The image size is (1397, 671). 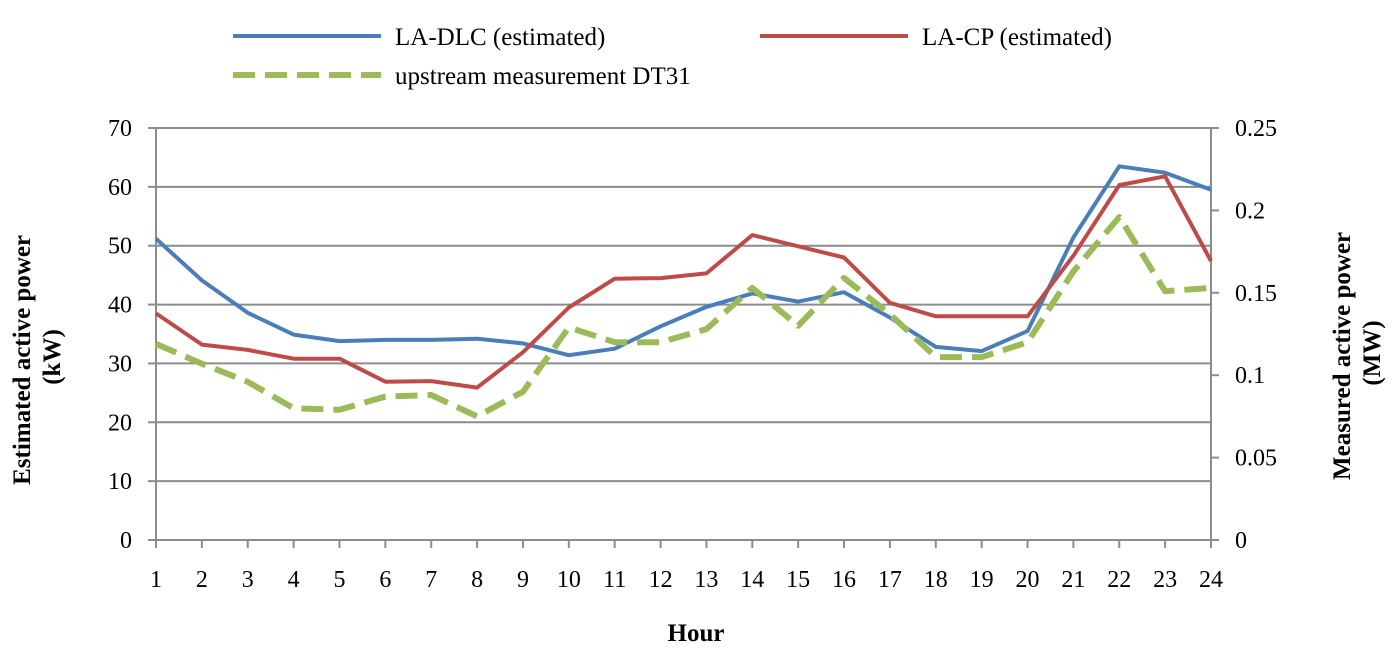 I want to click on left-y-axis-title-line2: (kW), so click(x=52, y=357).